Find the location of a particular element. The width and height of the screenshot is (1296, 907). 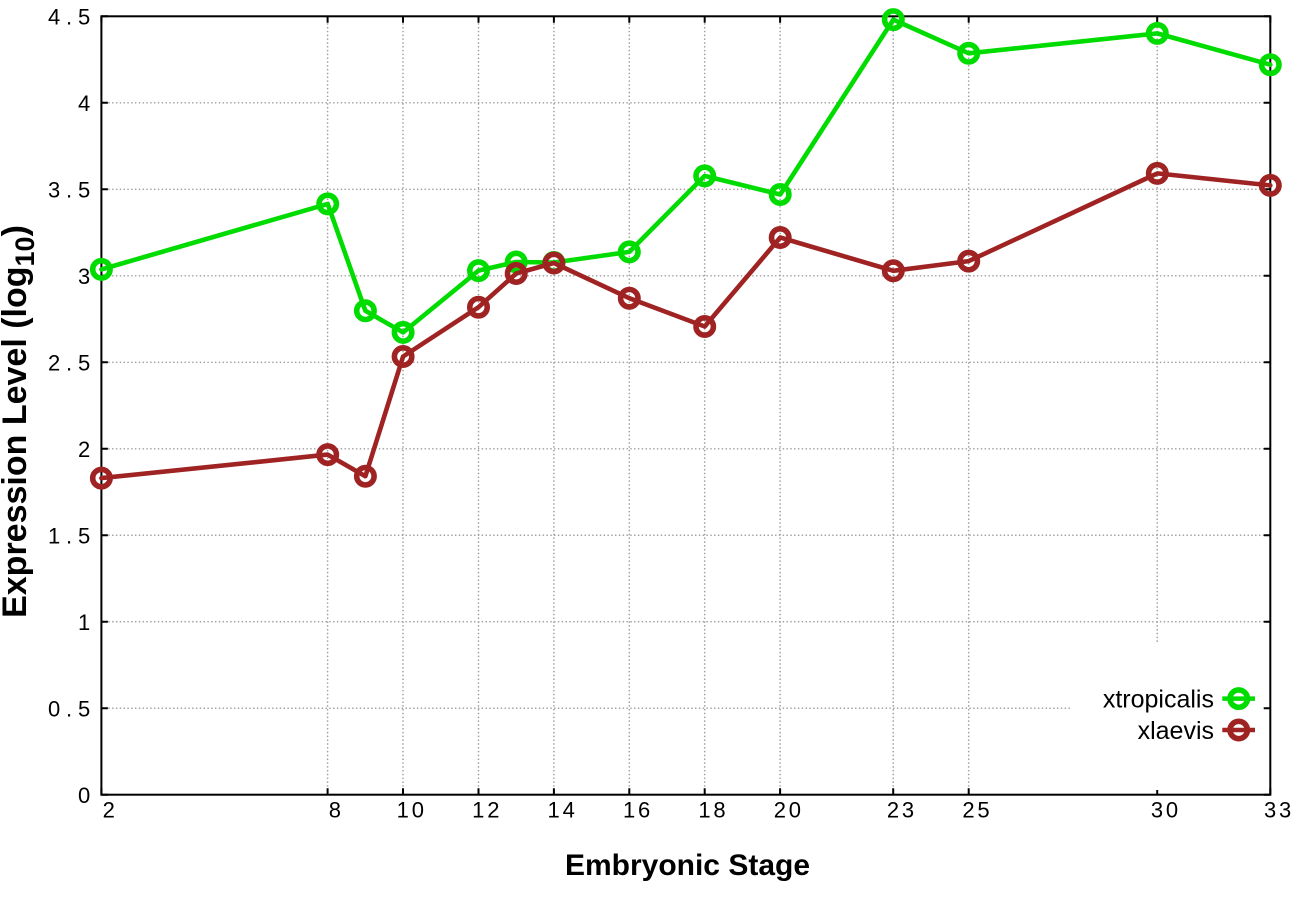

svg-text: 3 is located at coordinates (85, 276).